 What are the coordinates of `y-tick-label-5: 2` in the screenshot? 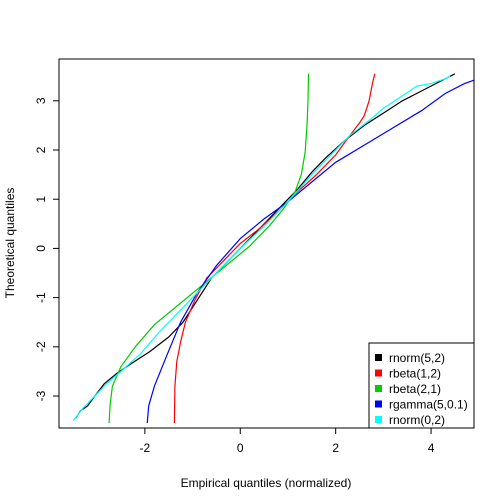 It's located at (41, 149).